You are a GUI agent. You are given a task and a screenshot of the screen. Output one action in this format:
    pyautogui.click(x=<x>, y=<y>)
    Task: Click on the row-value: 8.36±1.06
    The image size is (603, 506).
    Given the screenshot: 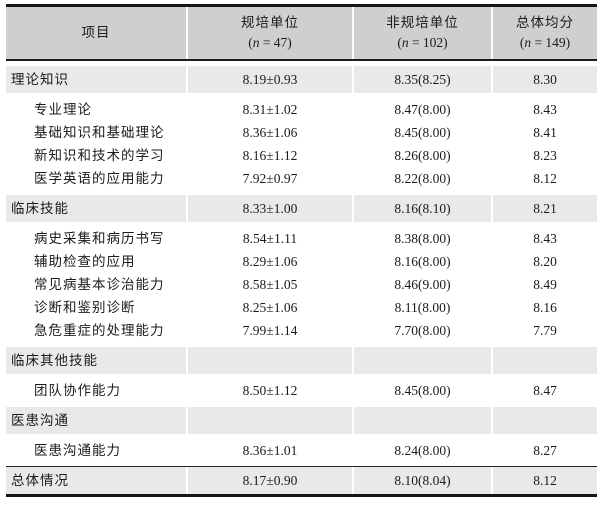 What is the action you would take?
    pyautogui.click(x=270, y=132)
    